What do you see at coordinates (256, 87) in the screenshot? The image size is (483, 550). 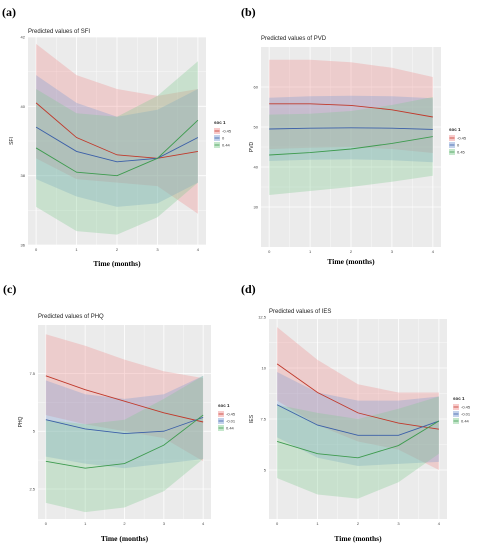 I see `y-tick-label: 60` at bounding box center [256, 87].